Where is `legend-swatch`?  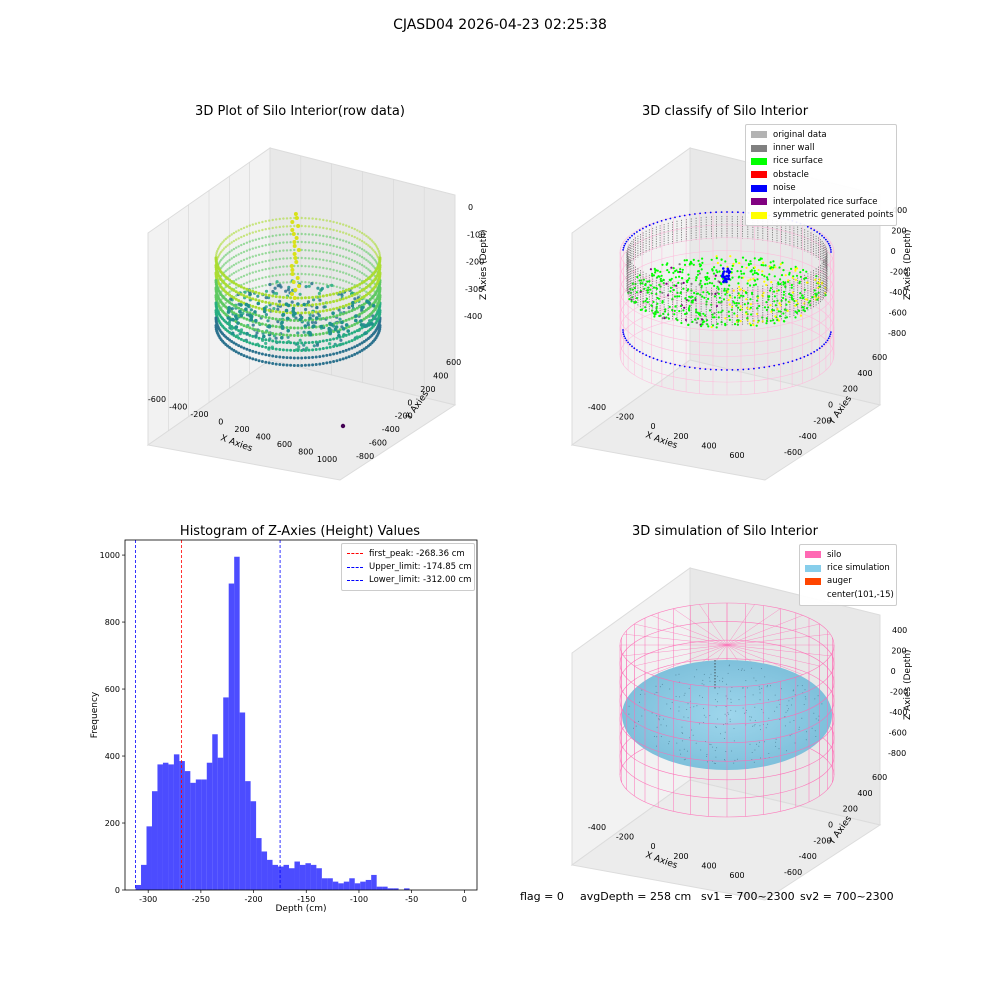
legend-swatch is located at coordinates (759, 135).